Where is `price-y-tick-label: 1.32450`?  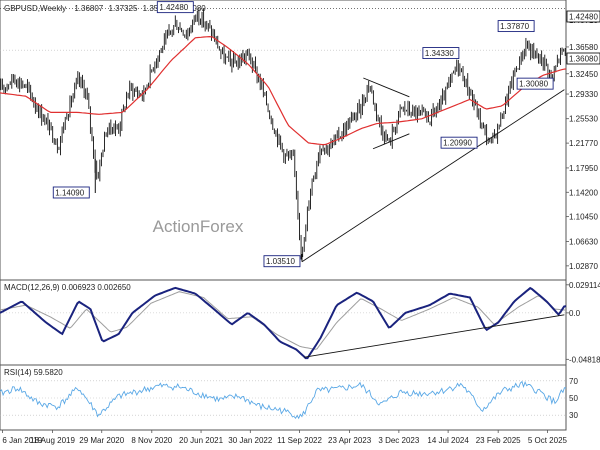
price-y-tick-label: 1.32450 is located at coordinates (583, 74).